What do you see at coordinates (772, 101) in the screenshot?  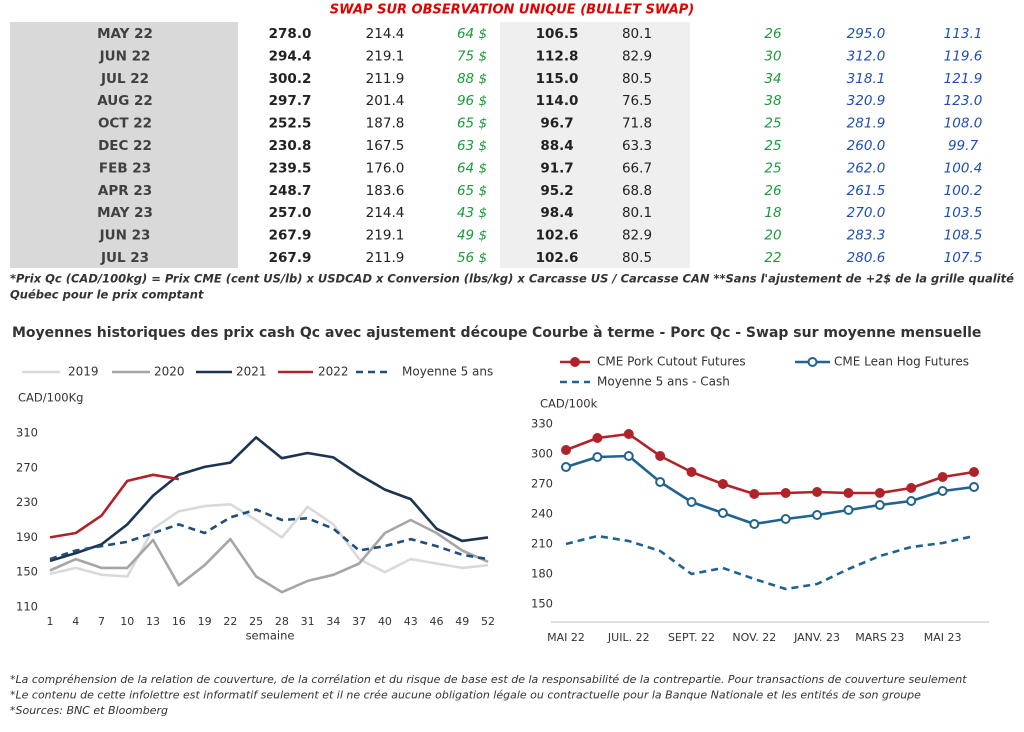 I see `table-cell: 38` at bounding box center [772, 101].